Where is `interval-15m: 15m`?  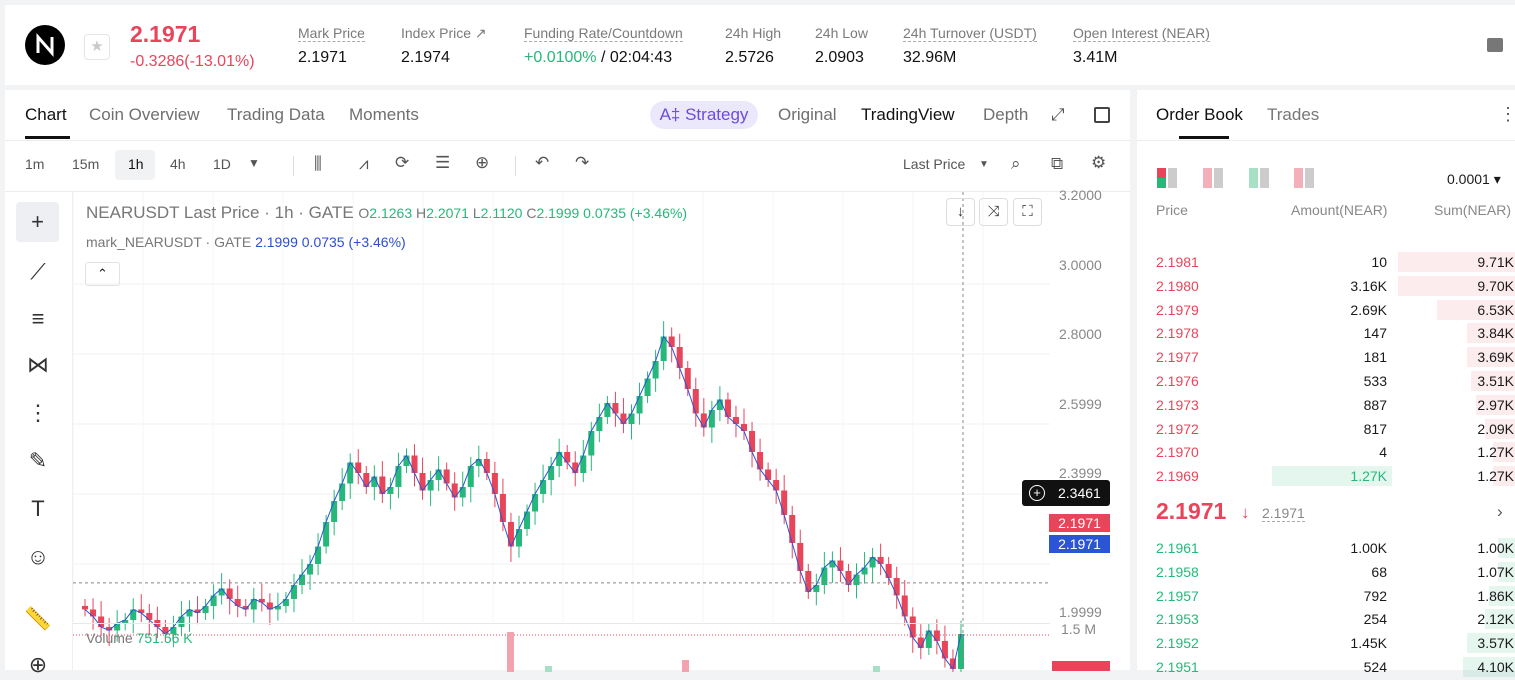
interval-15m: 15m is located at coordinates (86, 164).